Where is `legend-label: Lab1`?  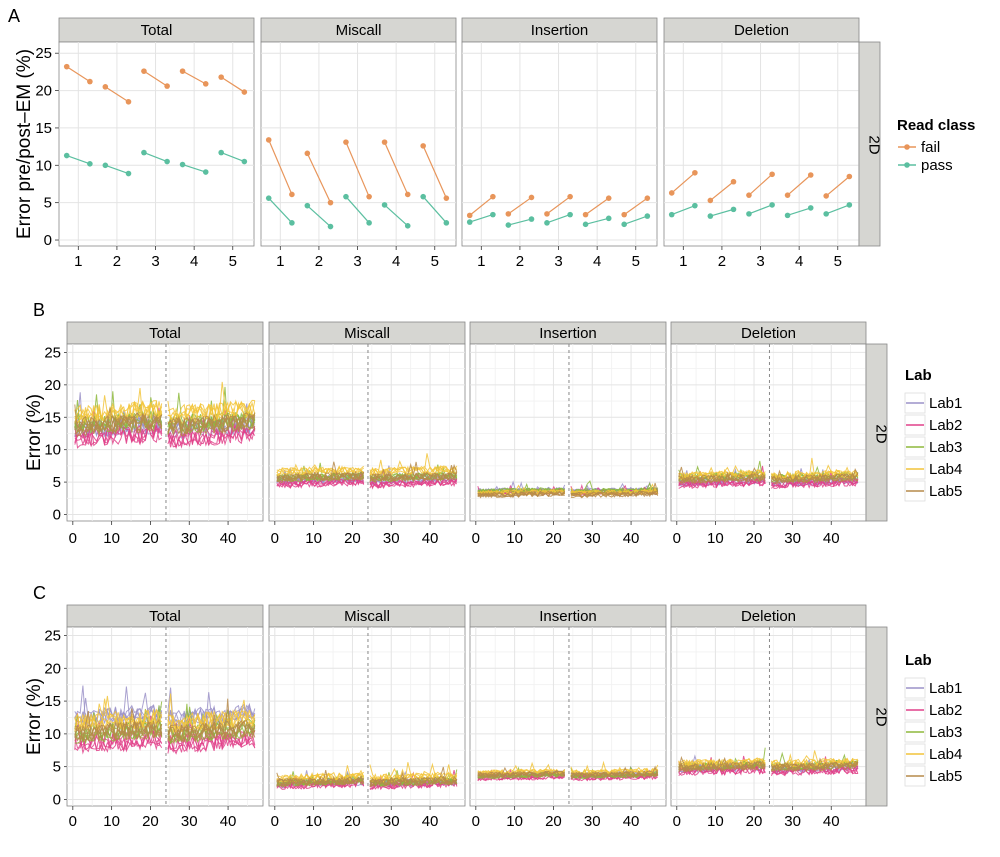
legend-label: Lab1 is located at coordinates (945, 403).